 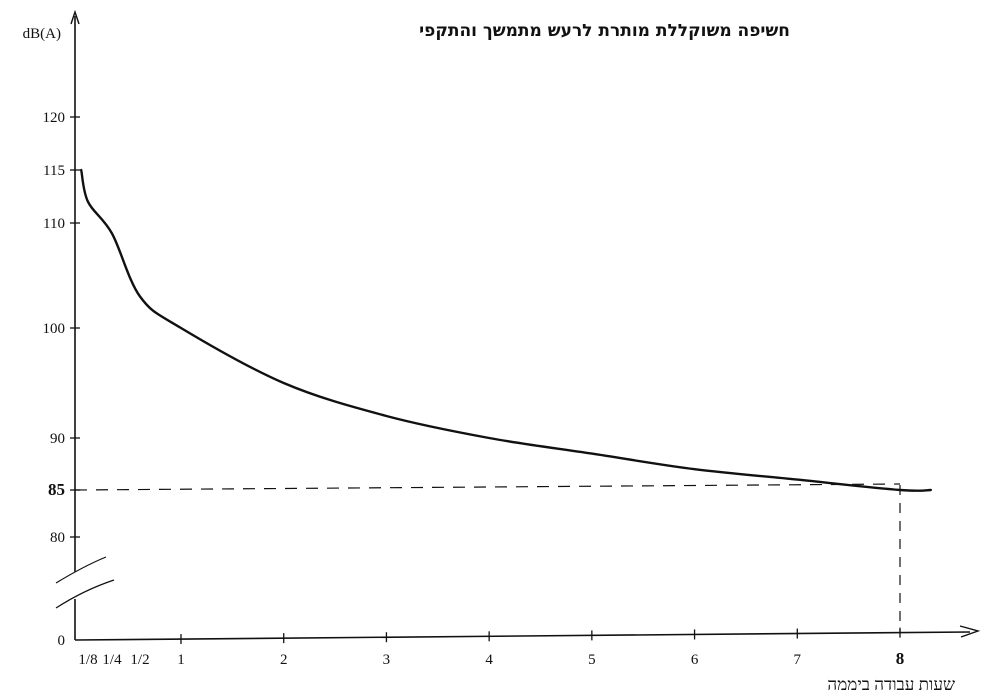 I want to click on y-tick-label: 80, so click(x=57, y=538).